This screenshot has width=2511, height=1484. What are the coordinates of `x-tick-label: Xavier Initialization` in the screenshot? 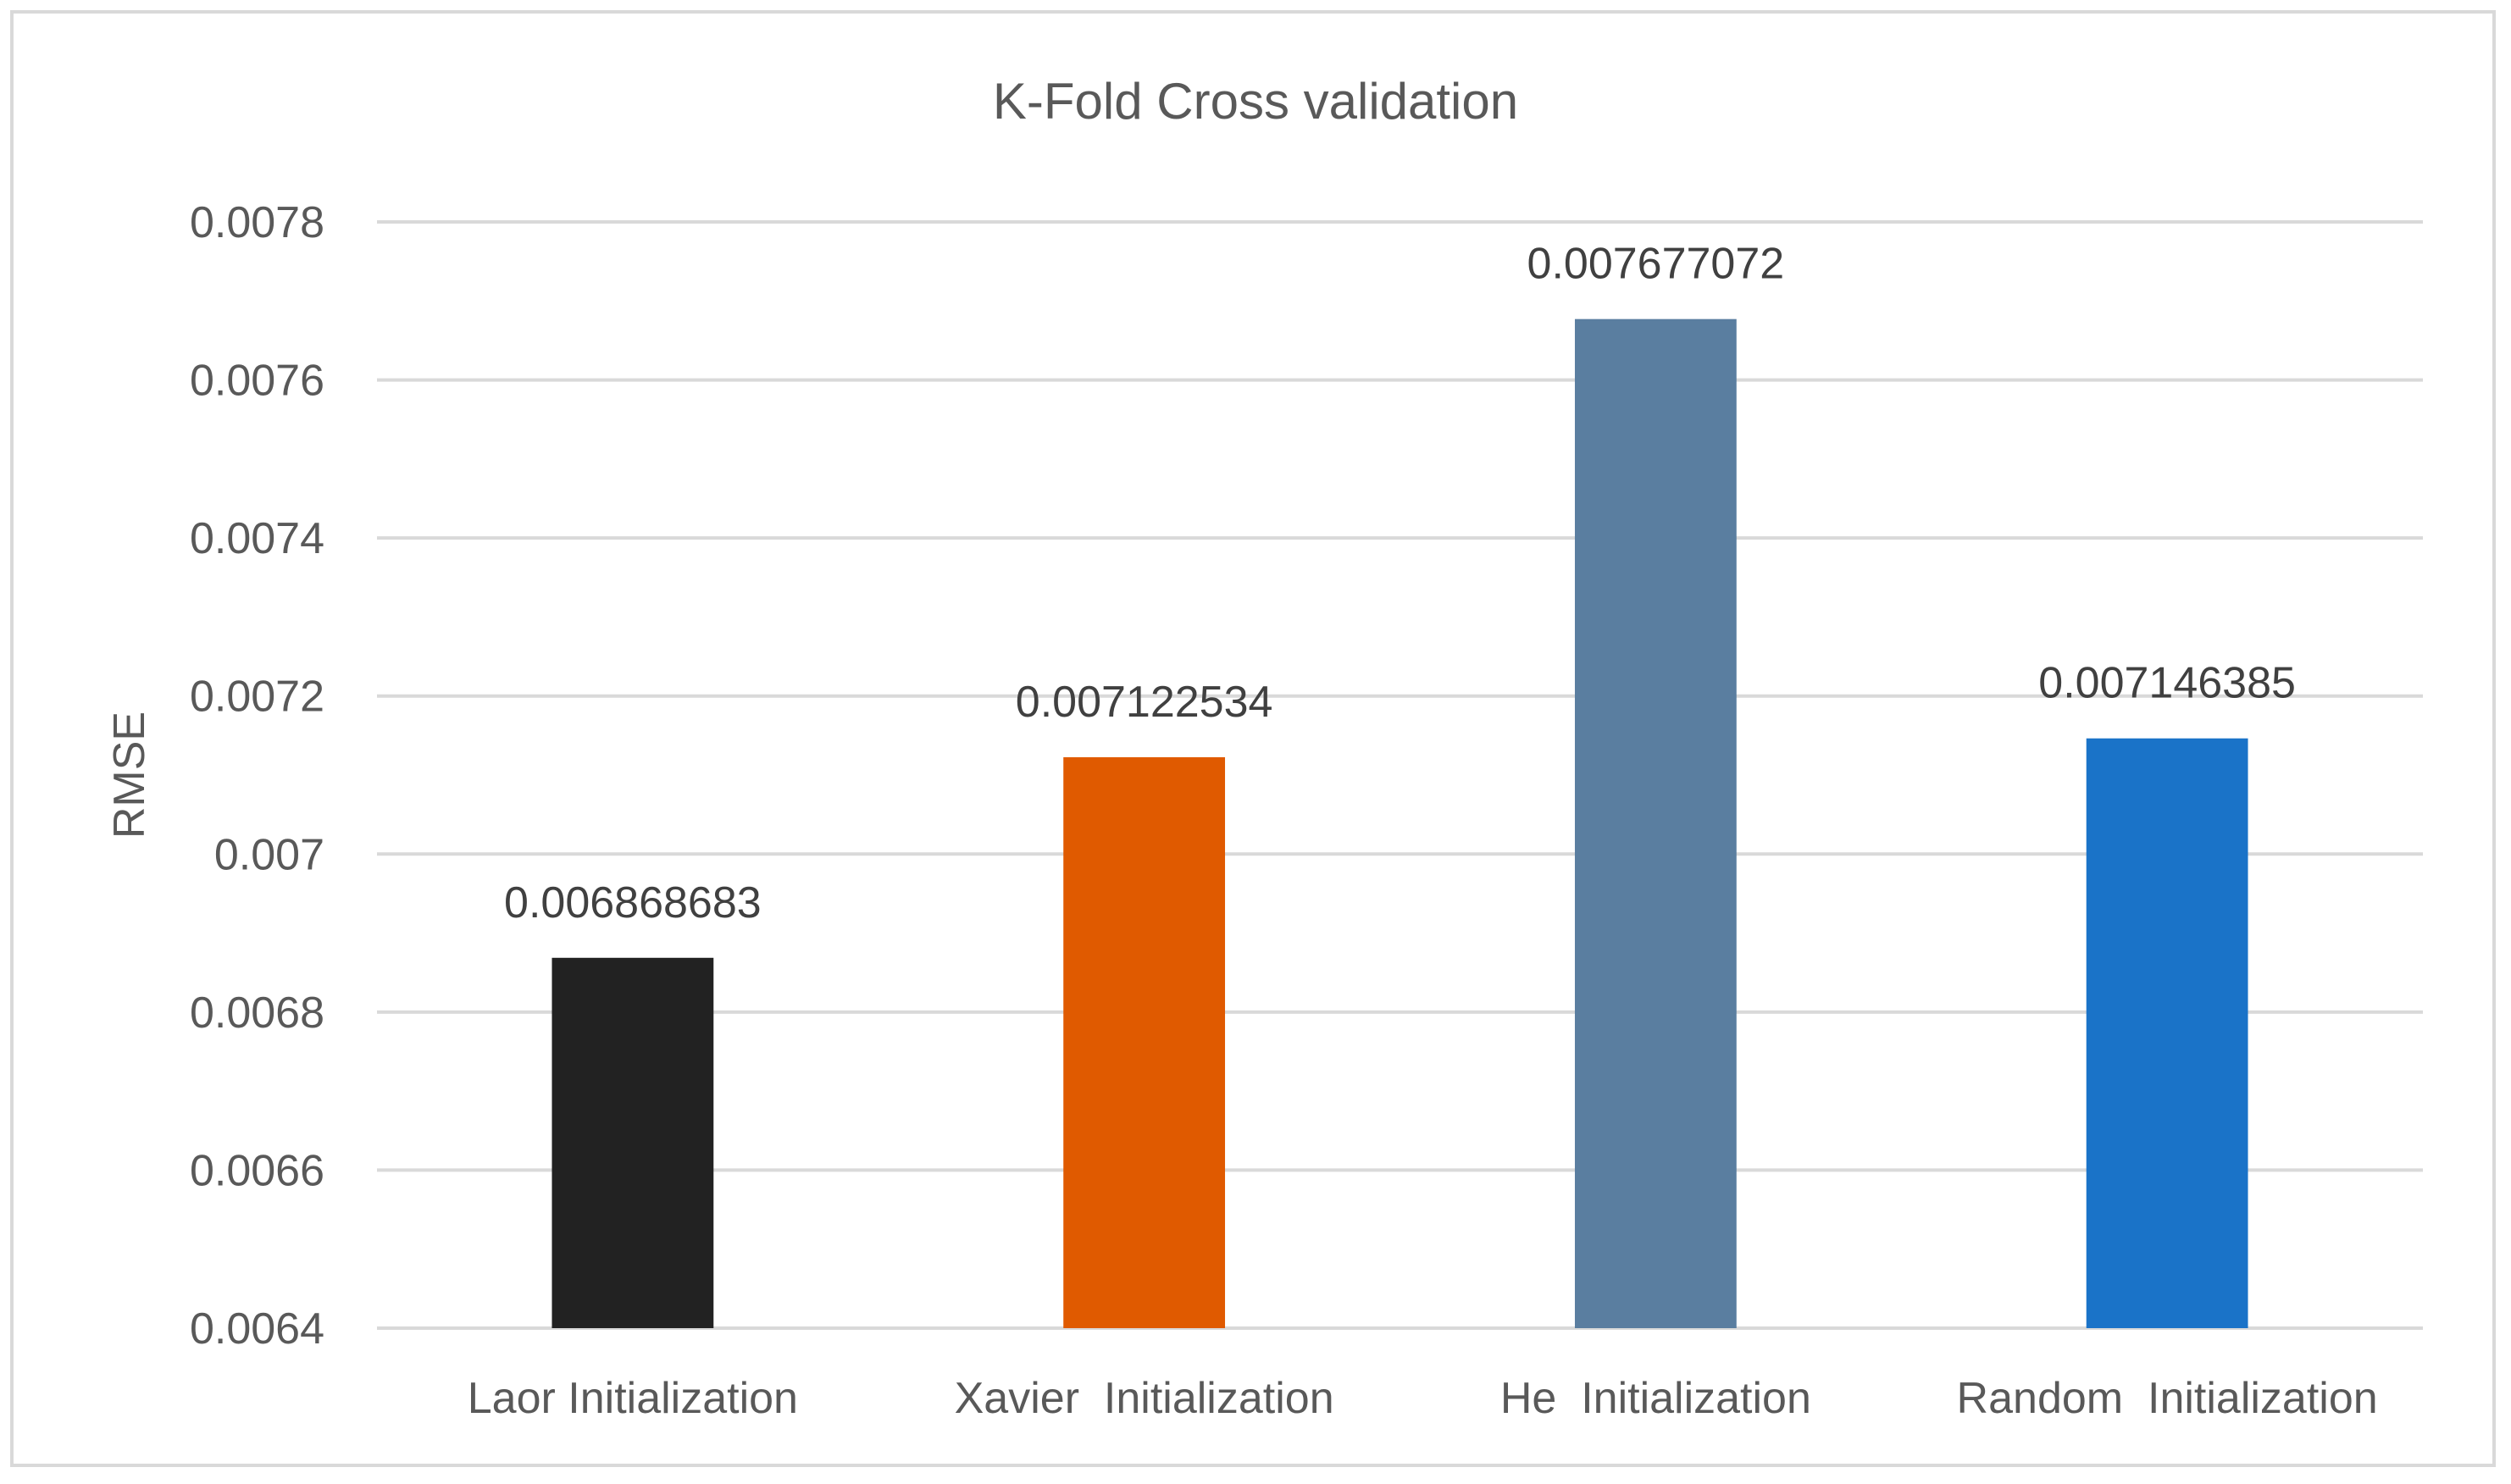 It's located at (1144, 1398).